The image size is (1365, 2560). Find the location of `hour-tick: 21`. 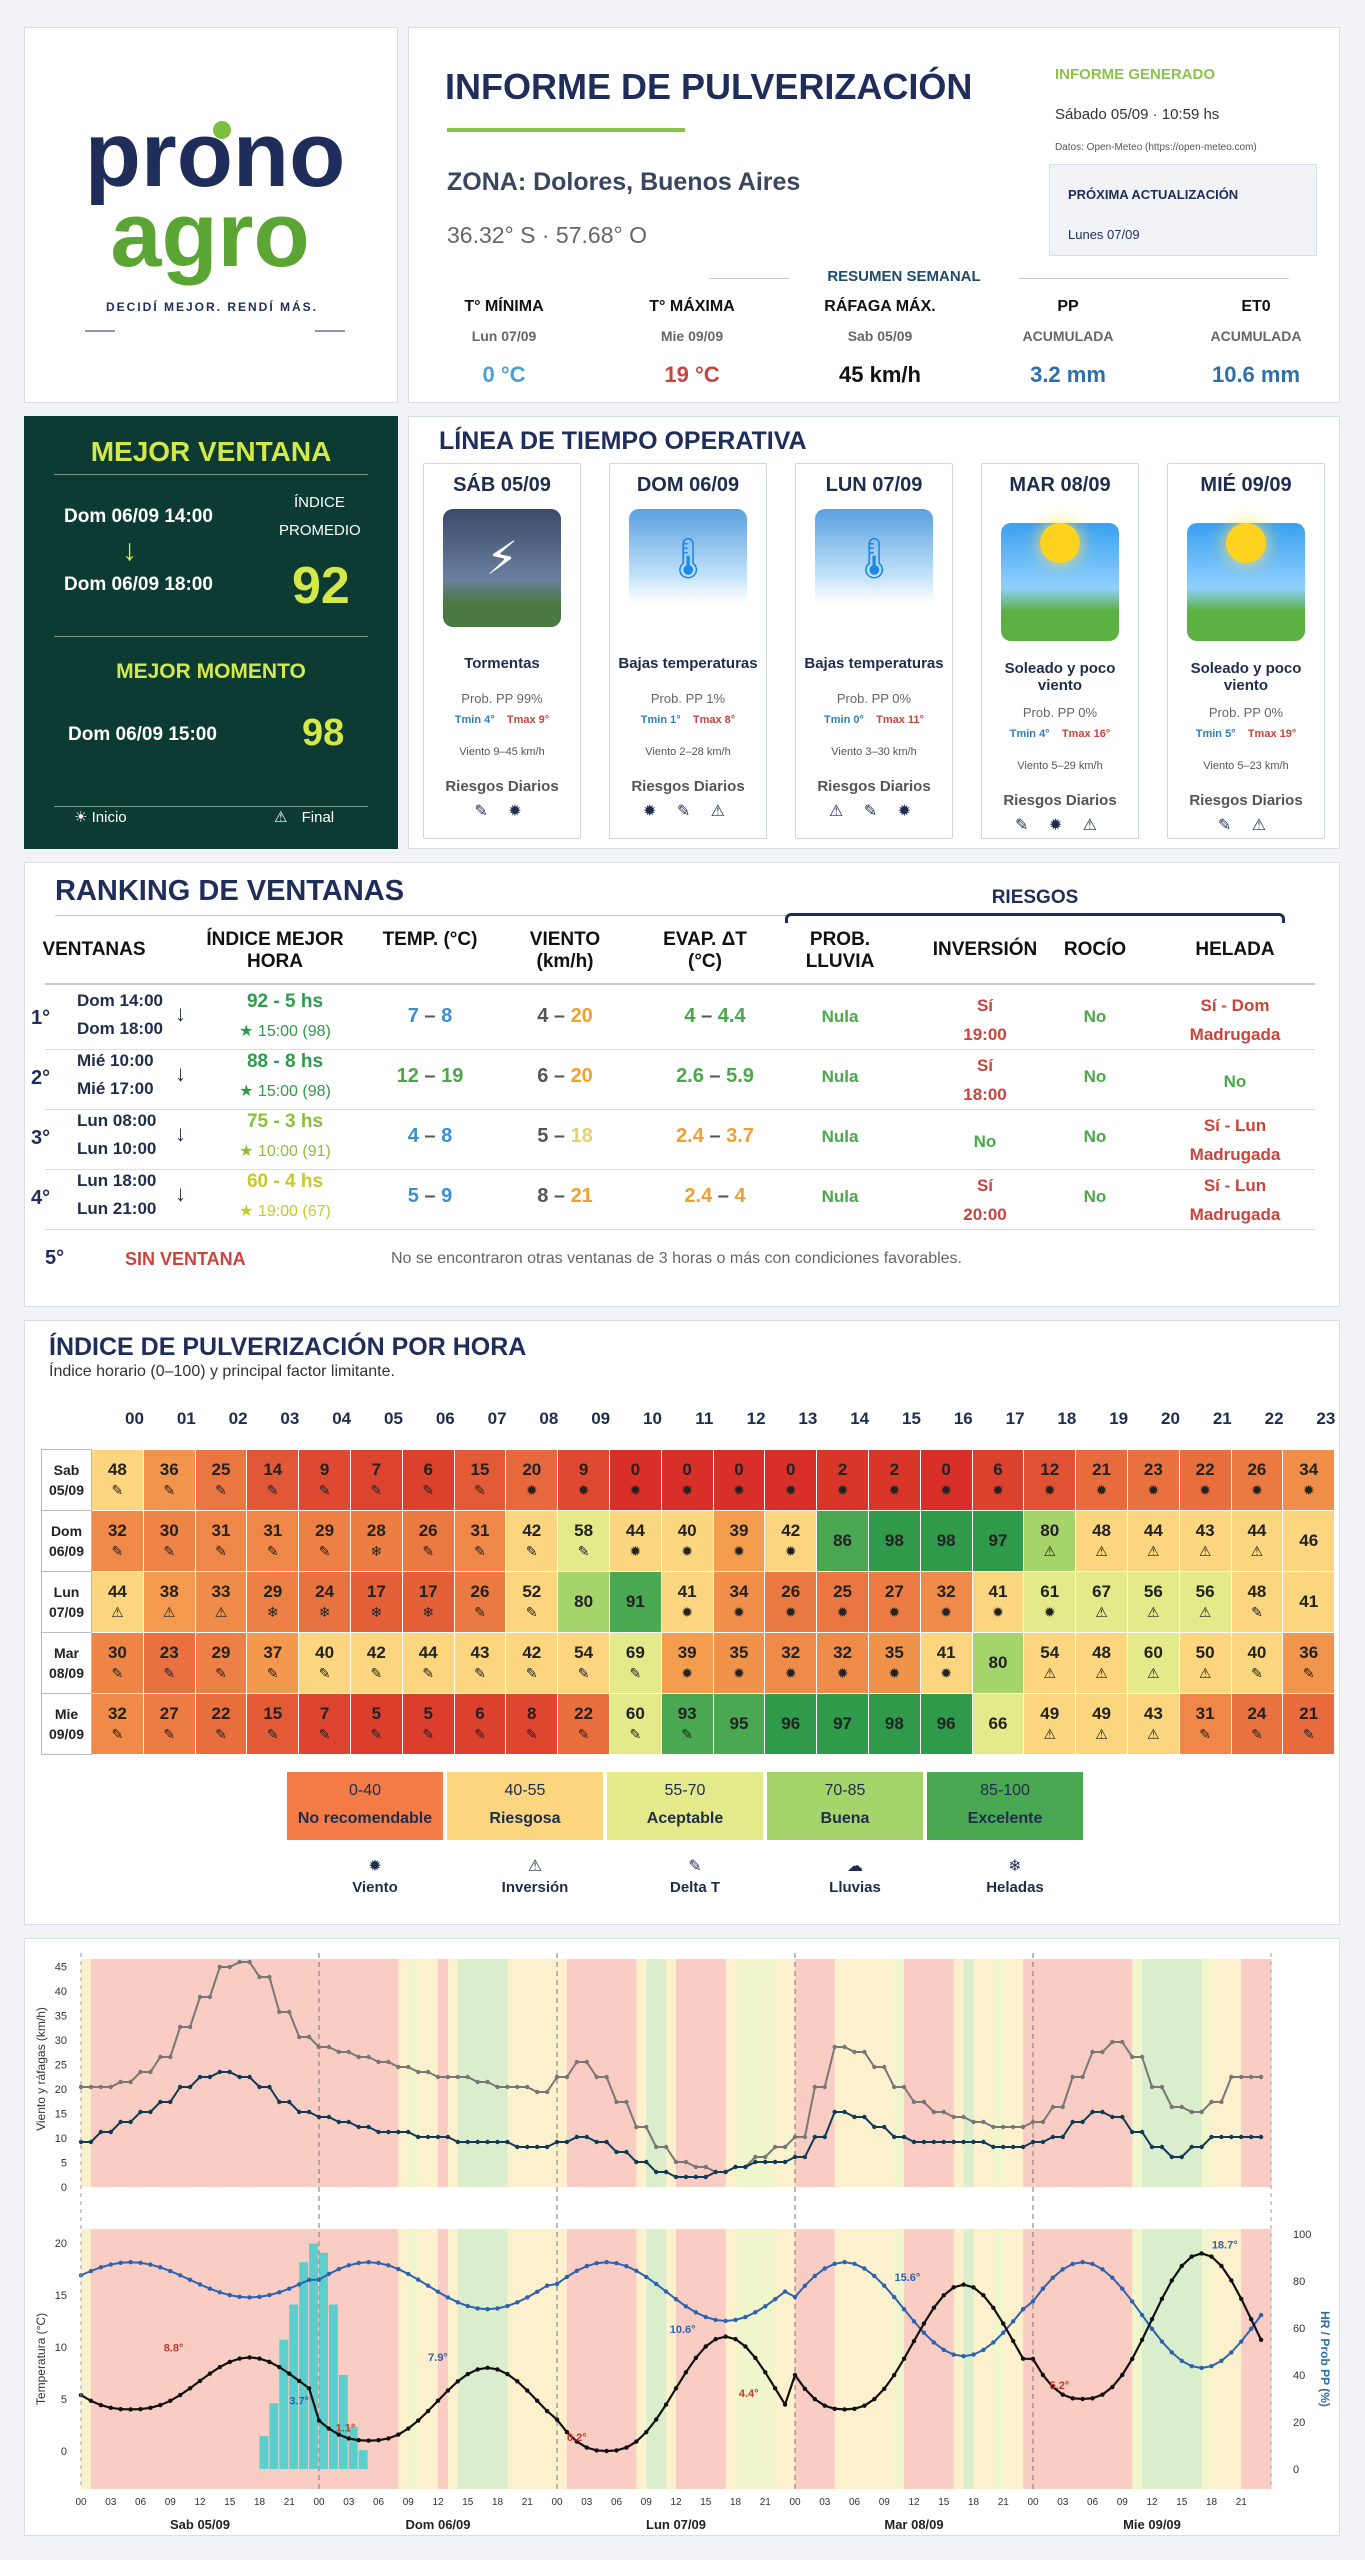

hour-tick: 21 is located at coordinates (528, 2502).